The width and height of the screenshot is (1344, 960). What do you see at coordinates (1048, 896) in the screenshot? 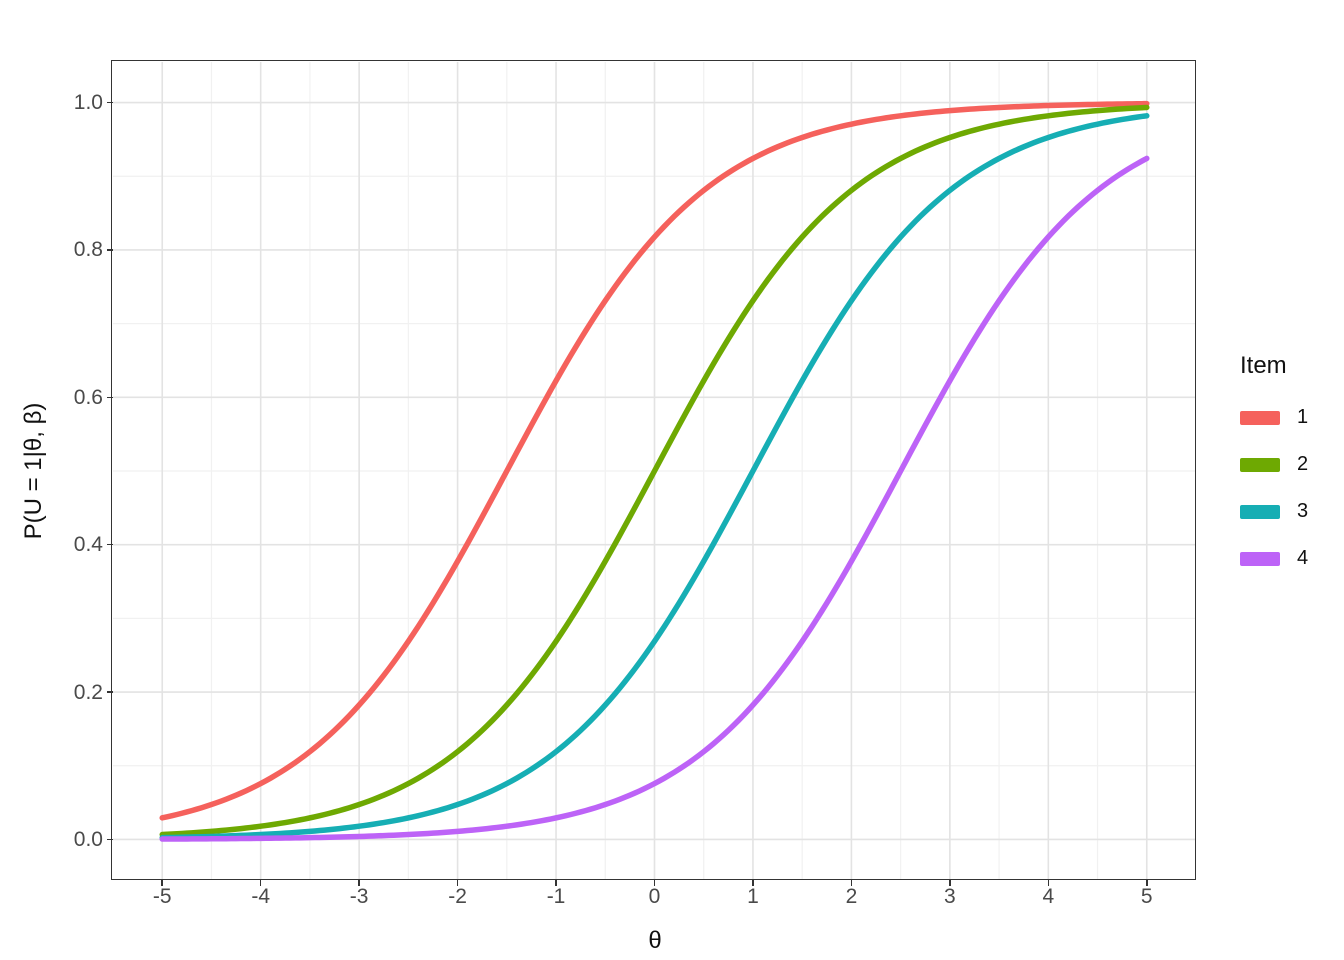
I see `x-tick-label: 4` at bounding box center [1048, 896].